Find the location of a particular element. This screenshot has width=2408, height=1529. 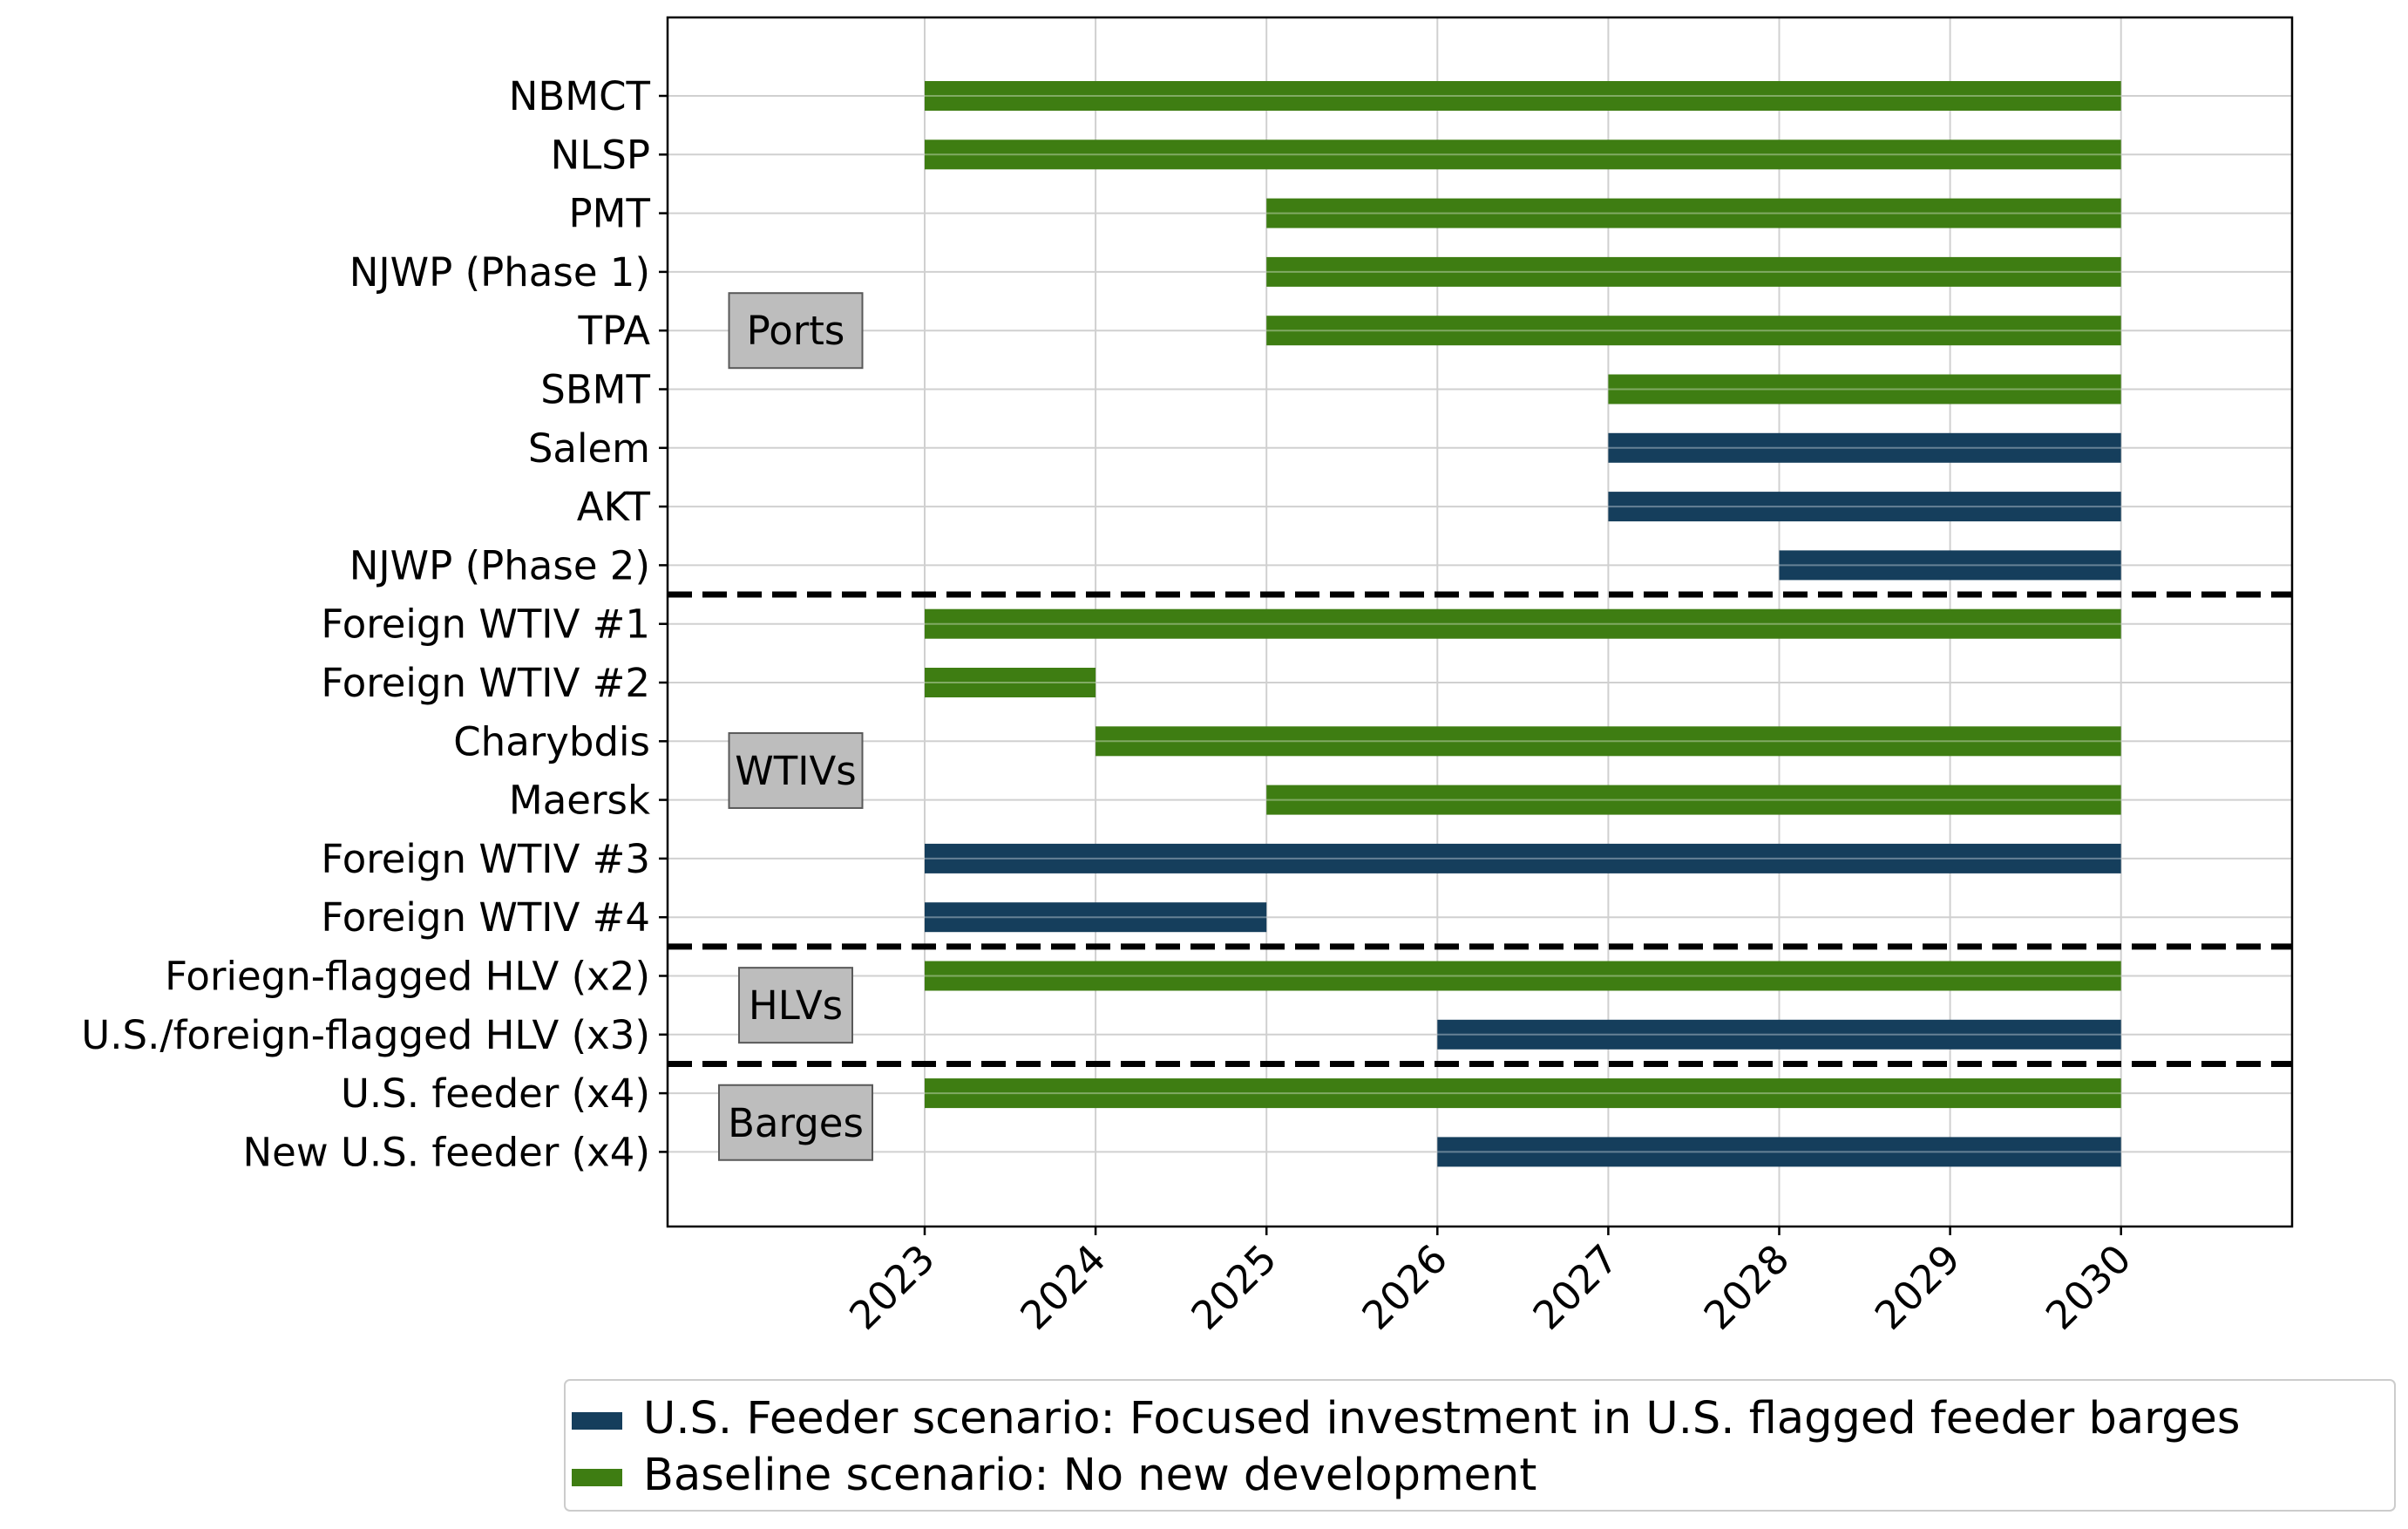

y-tick-label: AKT is located at coordinates (614, 507).